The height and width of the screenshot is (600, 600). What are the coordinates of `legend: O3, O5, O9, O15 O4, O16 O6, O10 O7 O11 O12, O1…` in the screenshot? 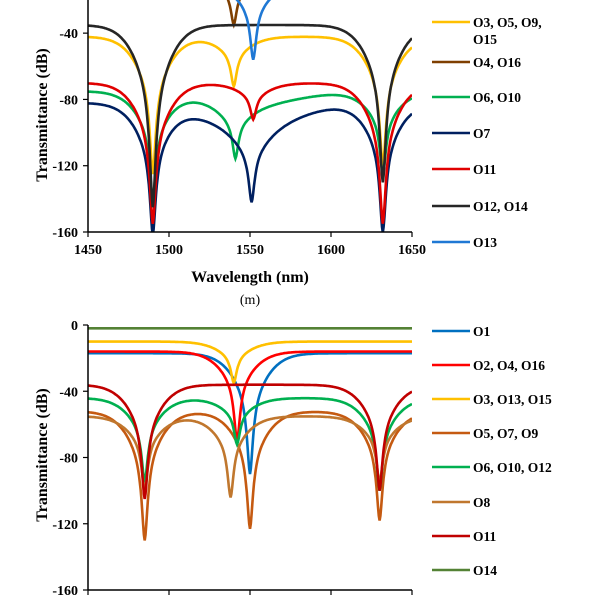 It's located at (487, 132).